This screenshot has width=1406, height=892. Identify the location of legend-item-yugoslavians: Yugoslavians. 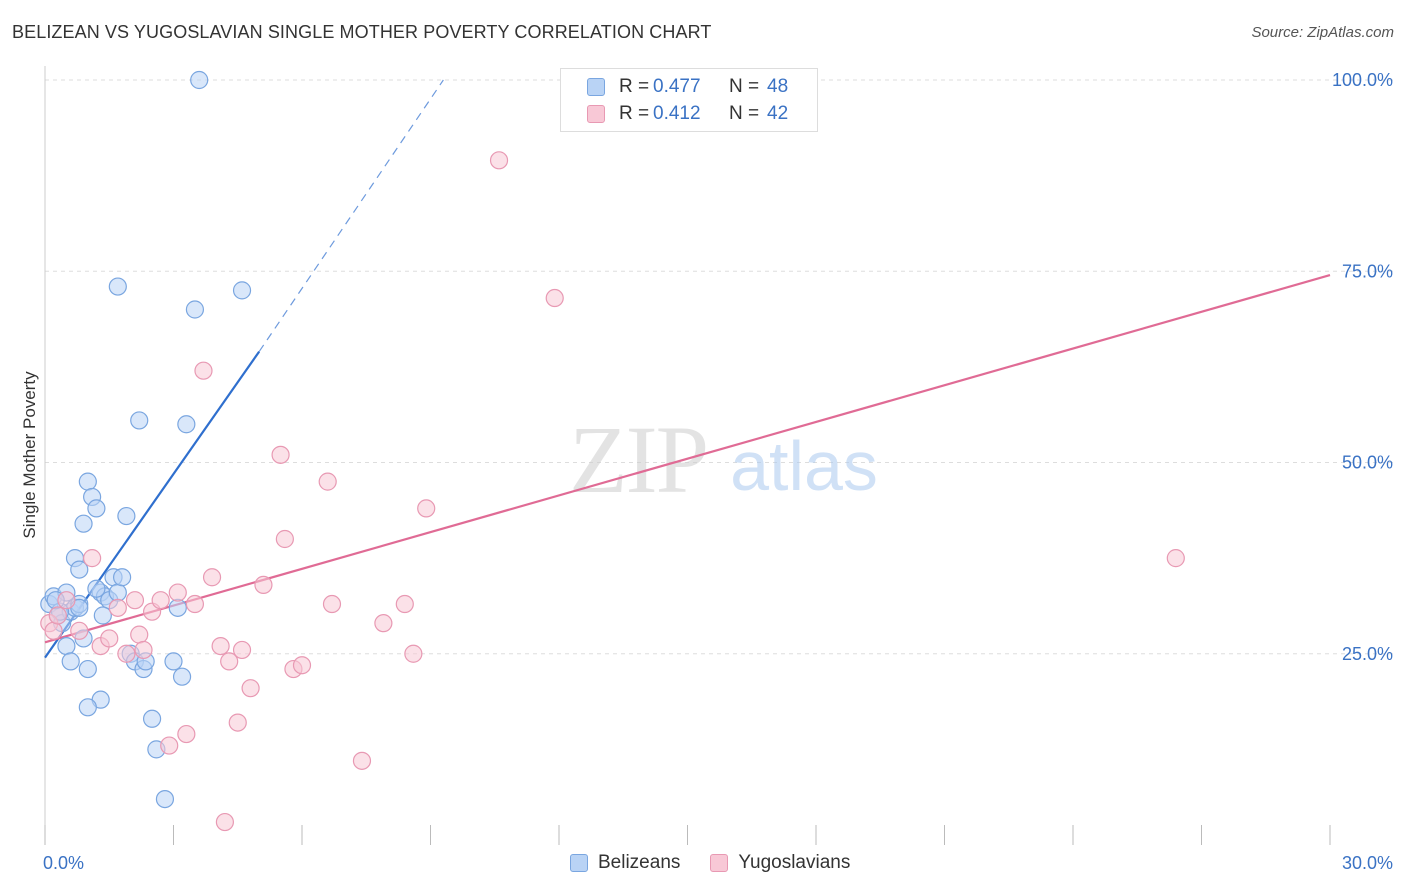
(780, 863).